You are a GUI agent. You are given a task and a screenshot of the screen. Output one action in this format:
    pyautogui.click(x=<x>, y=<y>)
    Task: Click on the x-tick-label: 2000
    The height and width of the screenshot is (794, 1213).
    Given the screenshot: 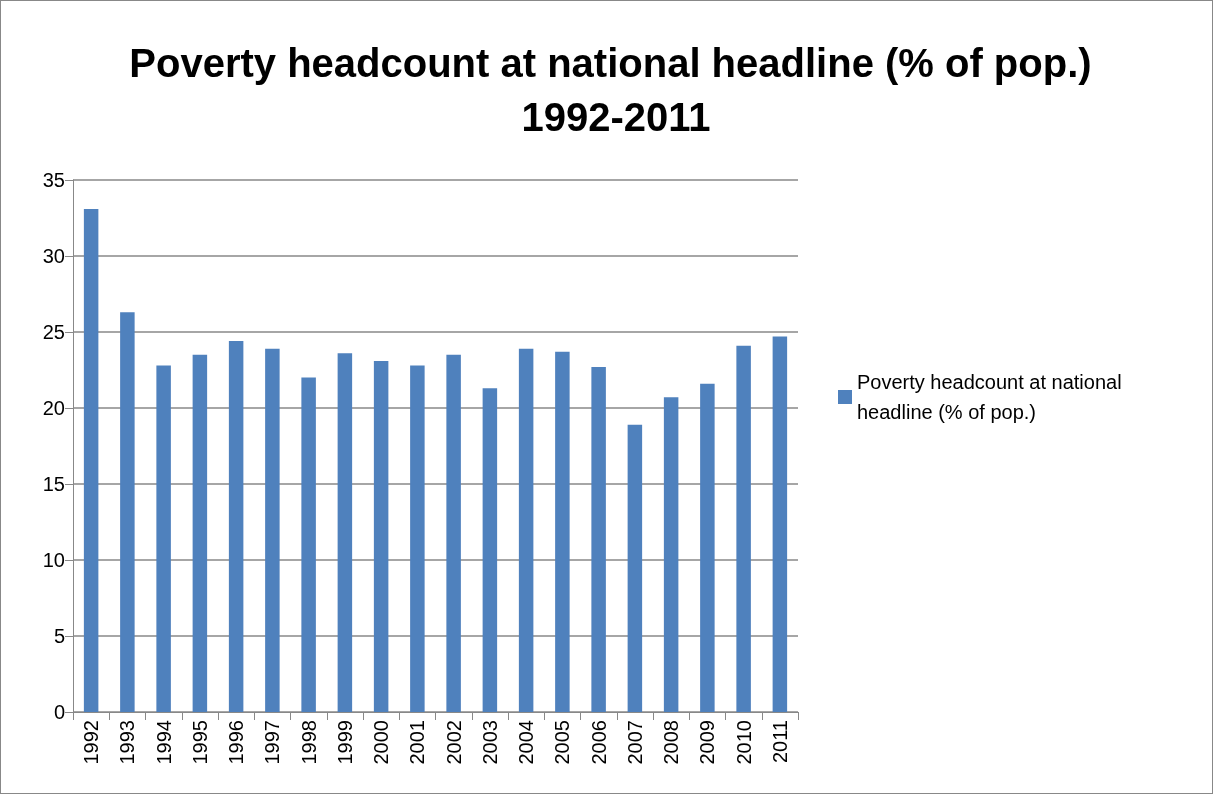 What is the action you would take?
    pyautogui.click(x=381, y=742)
    